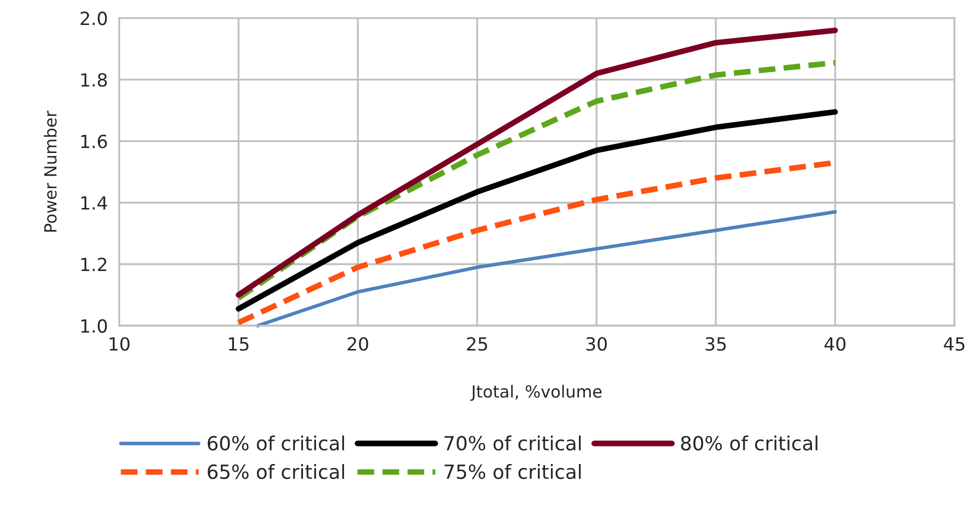 This screenshot has width=969, height=517. Describe the element at coordinates (749, 443) in the screenshot. I see `legend-label: 80% of critical` at that location.